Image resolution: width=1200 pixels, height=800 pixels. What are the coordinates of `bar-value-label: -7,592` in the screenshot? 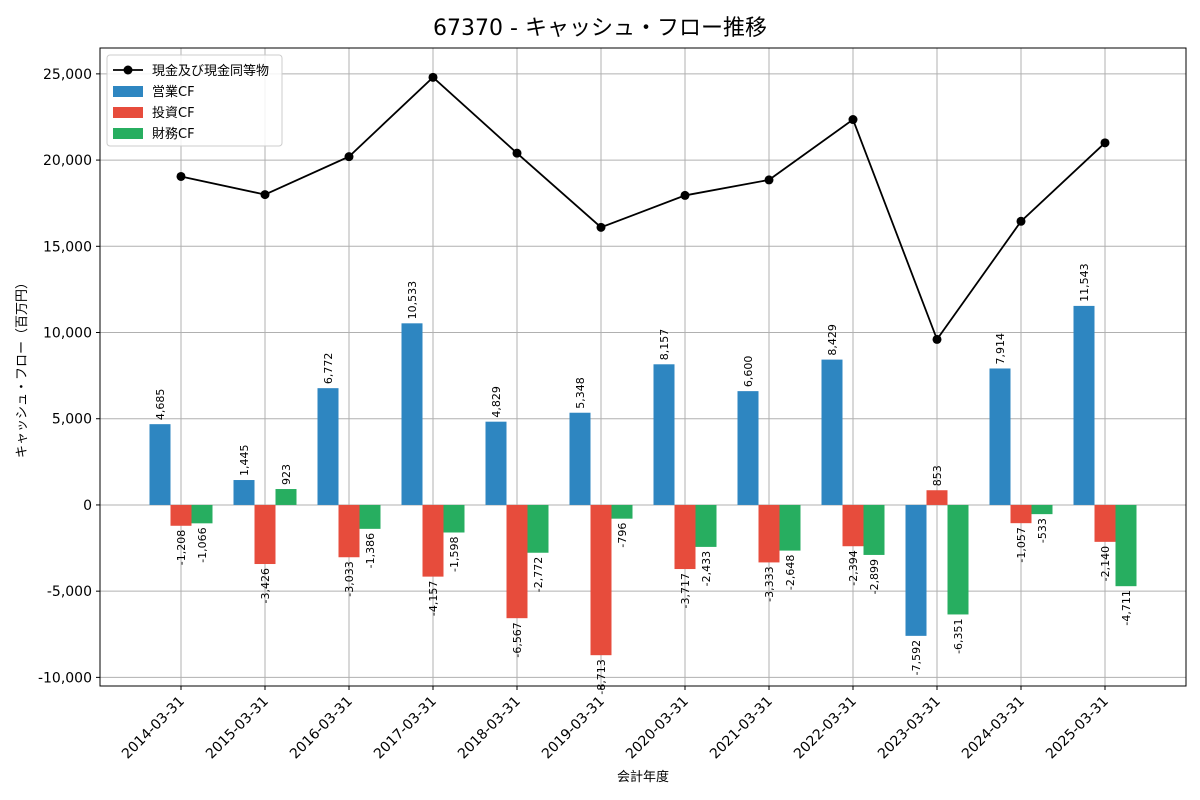 It's located at (916, 657).